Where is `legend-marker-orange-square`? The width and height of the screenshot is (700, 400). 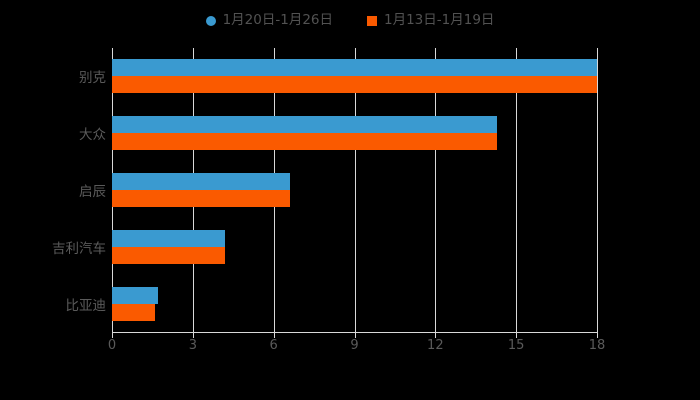
legend-marker-orange-square is located at coordinates (372, 21).